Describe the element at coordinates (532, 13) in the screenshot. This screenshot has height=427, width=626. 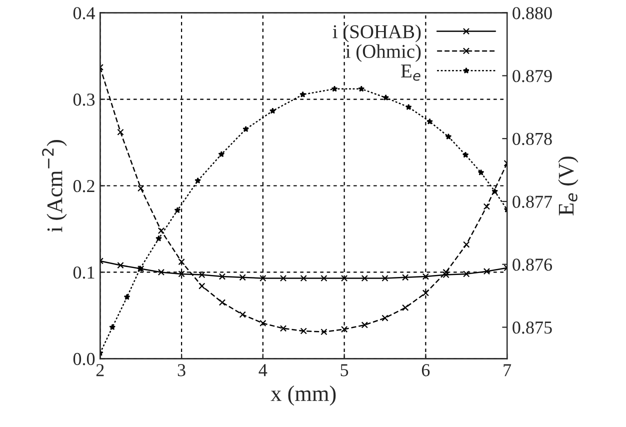
I see `y2-tick-label: 0.880` at that location.